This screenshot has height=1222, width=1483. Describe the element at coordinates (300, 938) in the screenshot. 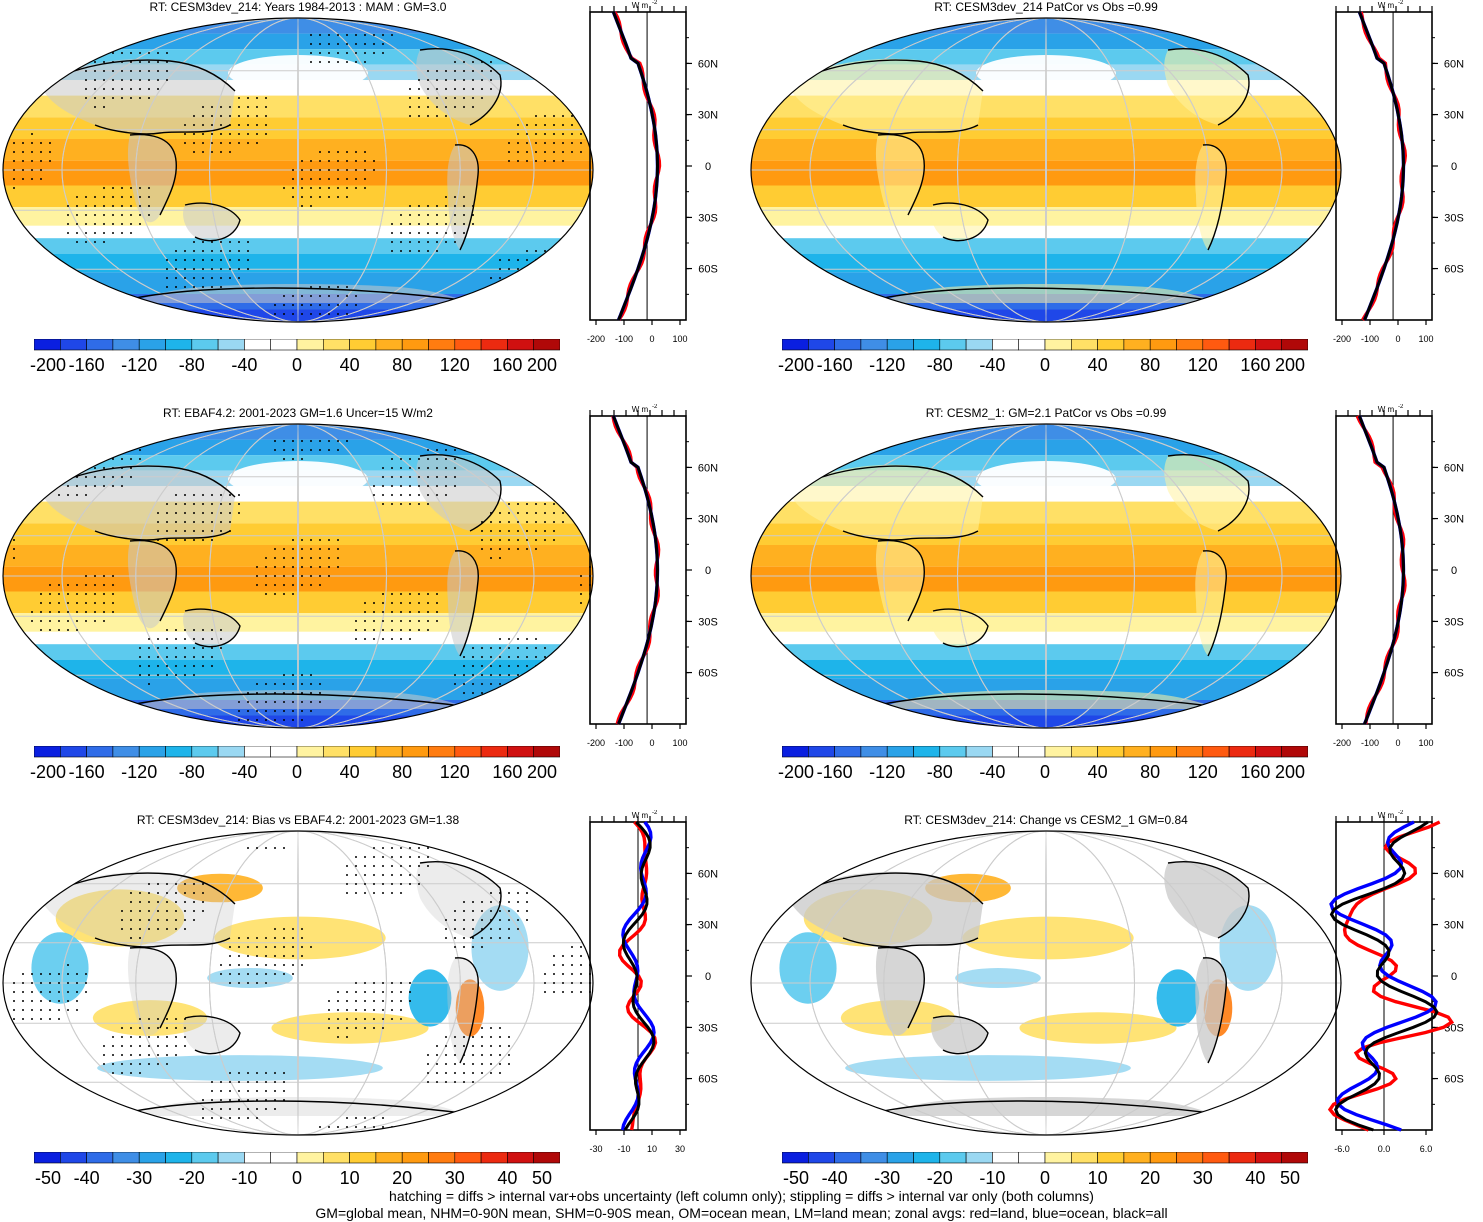

I see `anomaly-region` at that location.